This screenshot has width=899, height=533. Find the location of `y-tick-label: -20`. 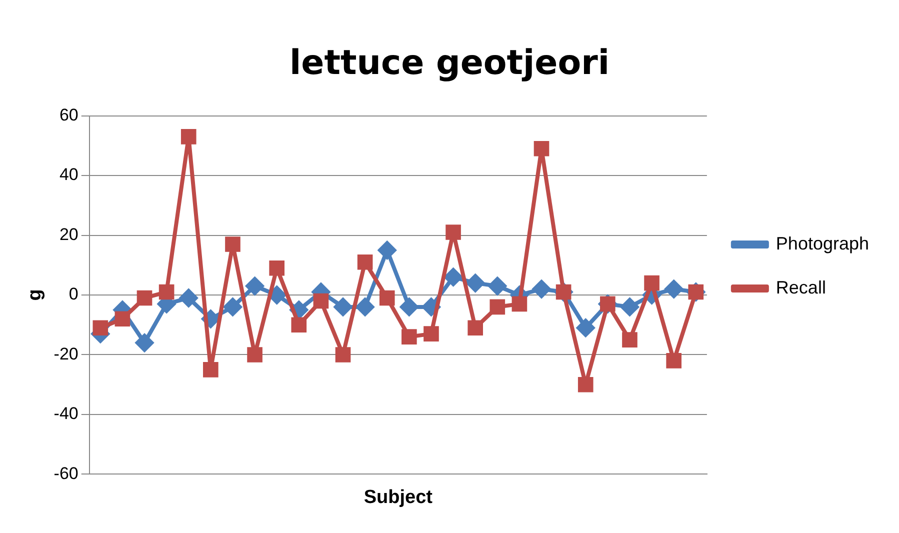

y-tick-label: -20 is located at coordinates (66, 354).